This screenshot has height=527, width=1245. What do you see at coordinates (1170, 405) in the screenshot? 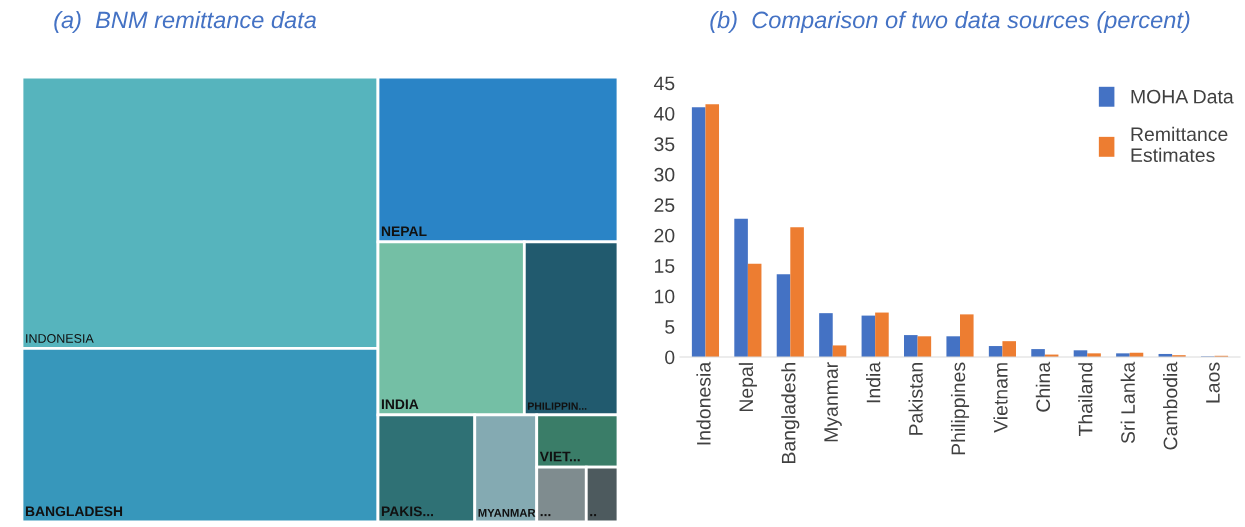
I see `x-tick-label: Cambodia` at bounding box center [1170, 405].